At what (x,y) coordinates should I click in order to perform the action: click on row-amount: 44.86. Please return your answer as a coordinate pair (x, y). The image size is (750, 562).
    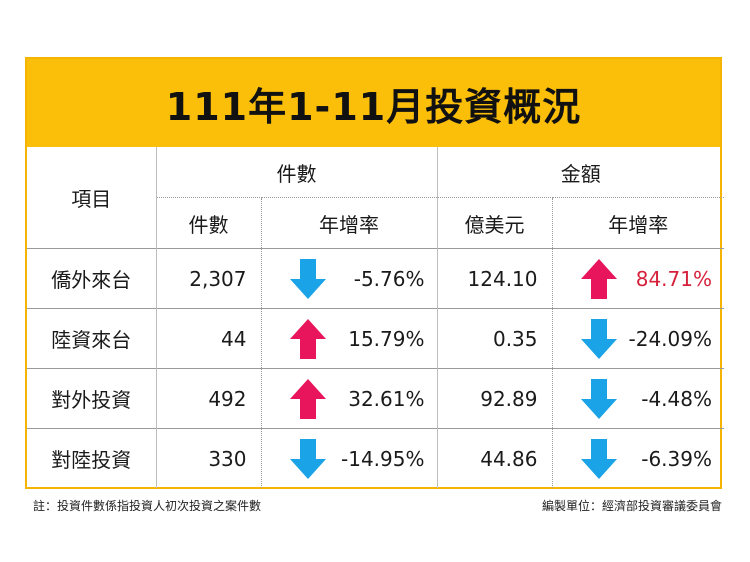
    Looking at the image, I should click on (494, 458).